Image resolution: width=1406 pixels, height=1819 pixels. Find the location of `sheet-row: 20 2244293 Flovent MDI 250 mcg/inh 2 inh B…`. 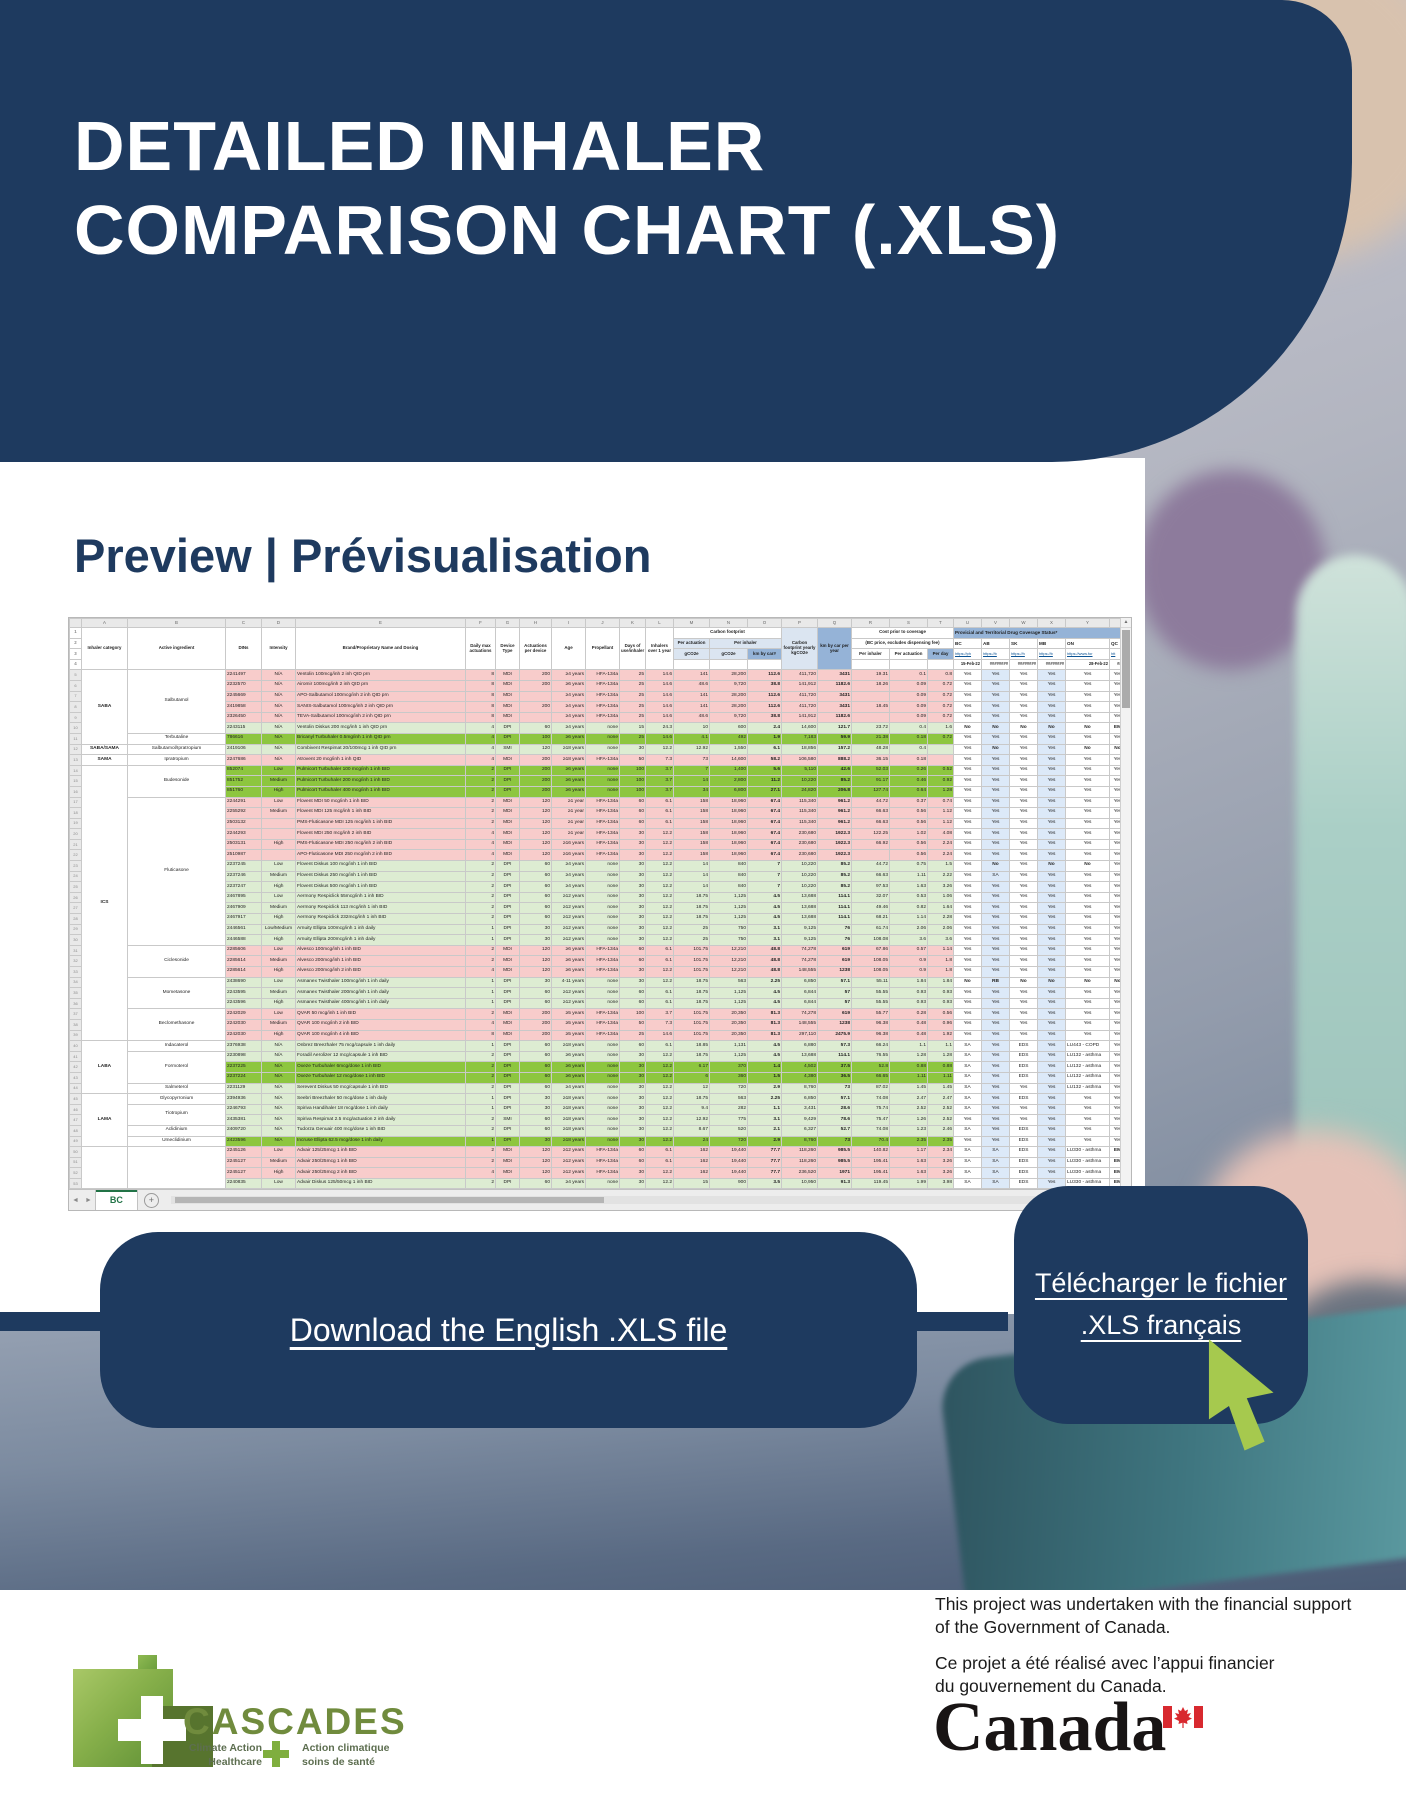

sheet-row: 20 2244293 Flovent MDI 250 mcg/inh 2 inh B… is located at coordinates (597, 834).